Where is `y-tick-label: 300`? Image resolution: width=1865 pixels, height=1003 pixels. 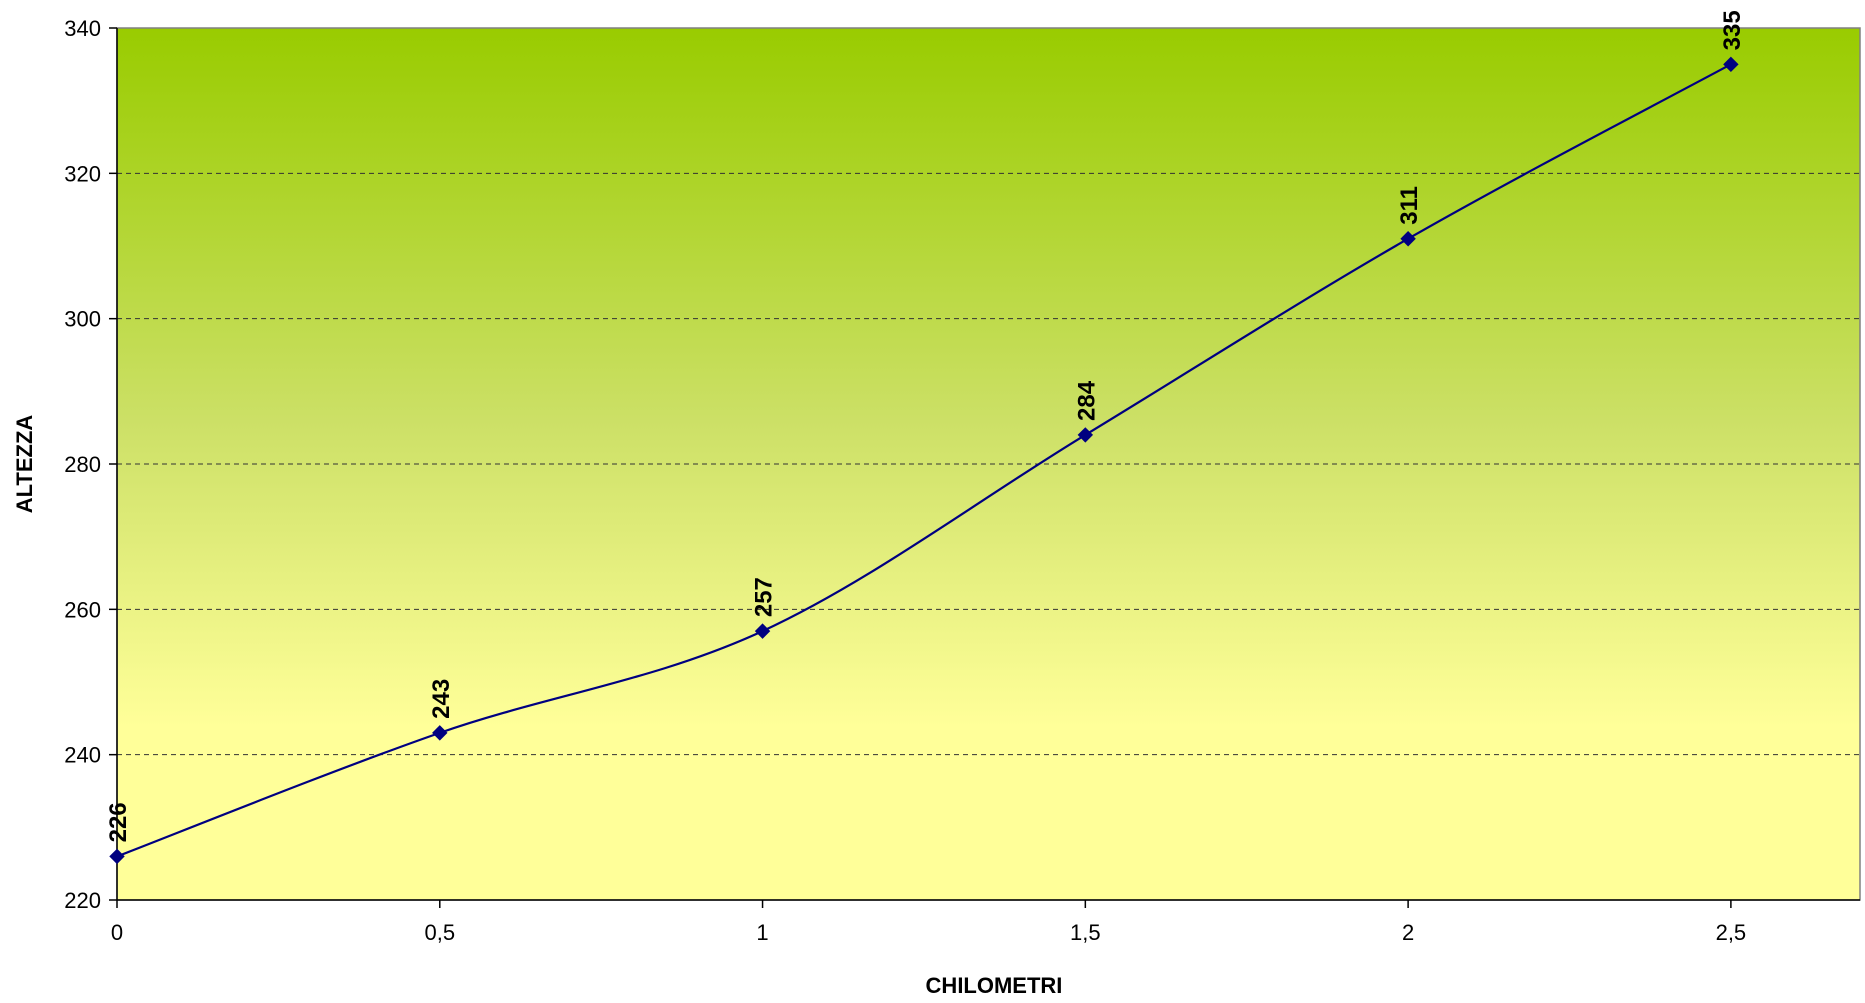 y-tick-label: 300 is located at coordinates (82, 319).